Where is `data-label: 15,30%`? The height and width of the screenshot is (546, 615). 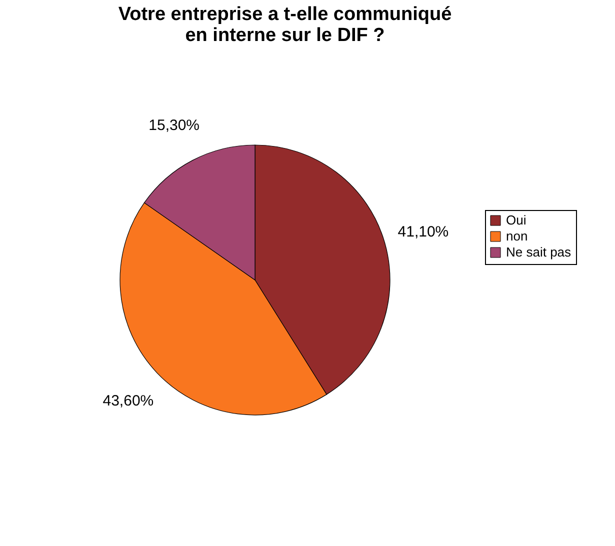 data-label: 15,30% is located at coordinates (174, 125).